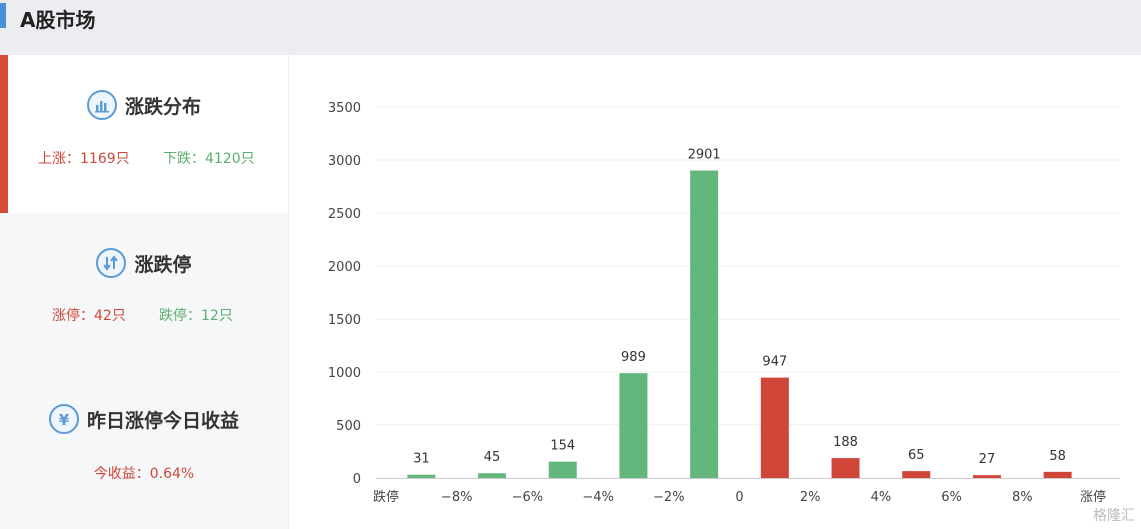  I want to click on divider, so click(288, 292).